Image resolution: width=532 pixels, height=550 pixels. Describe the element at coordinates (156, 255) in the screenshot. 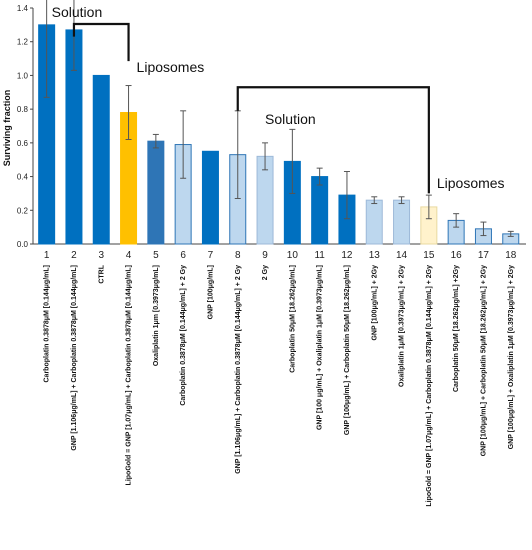

I see `category-number: 5` at that location.